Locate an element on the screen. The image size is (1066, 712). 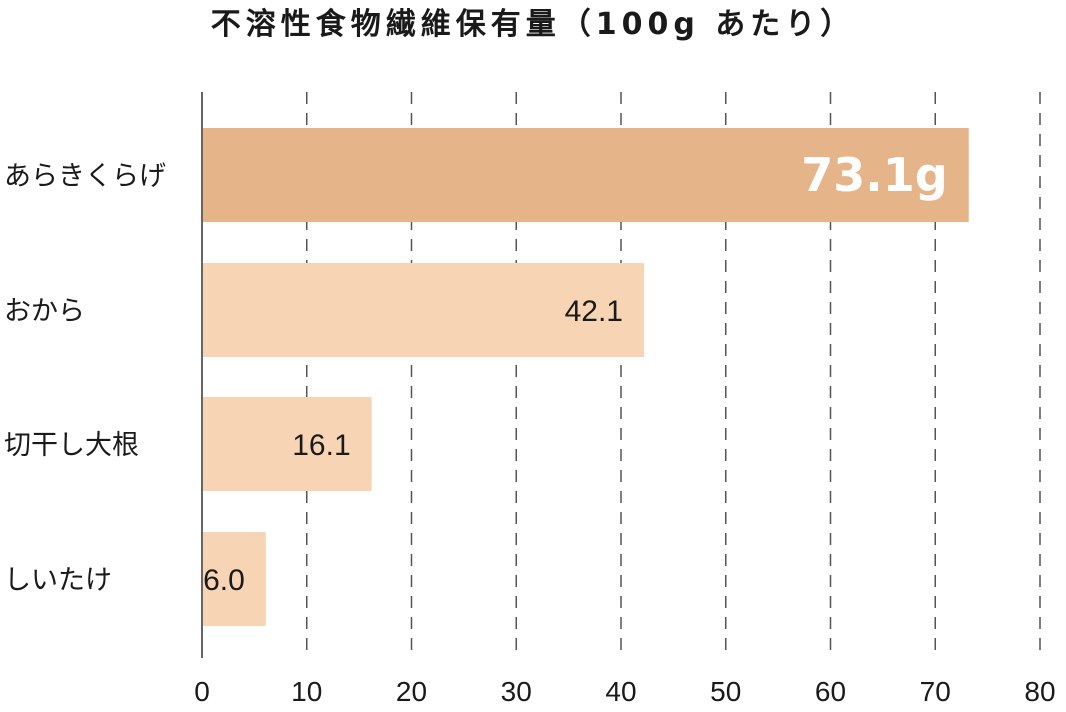
chart-title: 不溶性食物繊維保有量（100g あたり） is located at coordinates (533, 24).